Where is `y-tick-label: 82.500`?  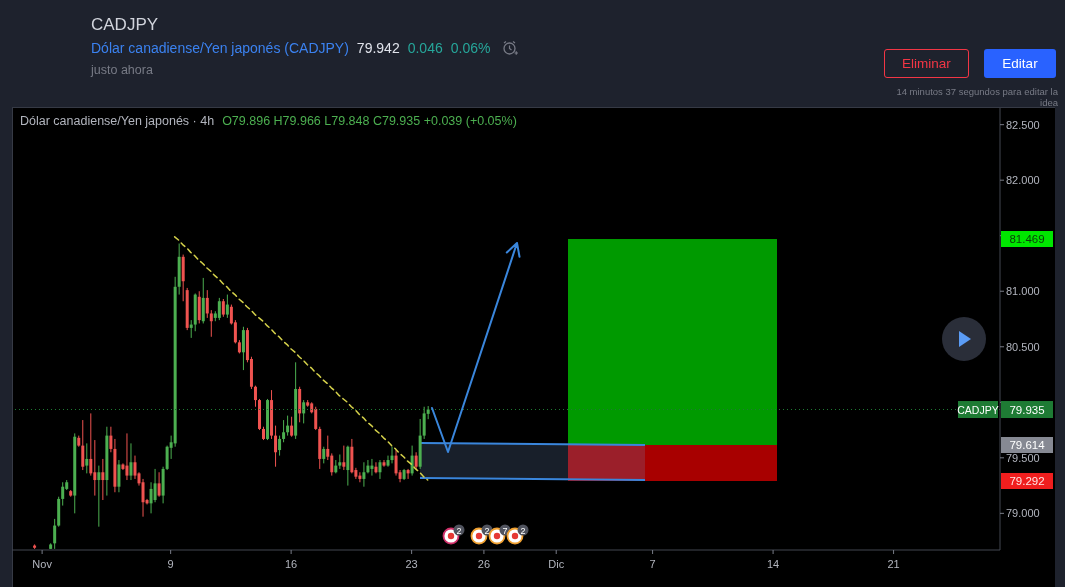
y-tick-label: 82.500 is located at coordinates (1023, 124).